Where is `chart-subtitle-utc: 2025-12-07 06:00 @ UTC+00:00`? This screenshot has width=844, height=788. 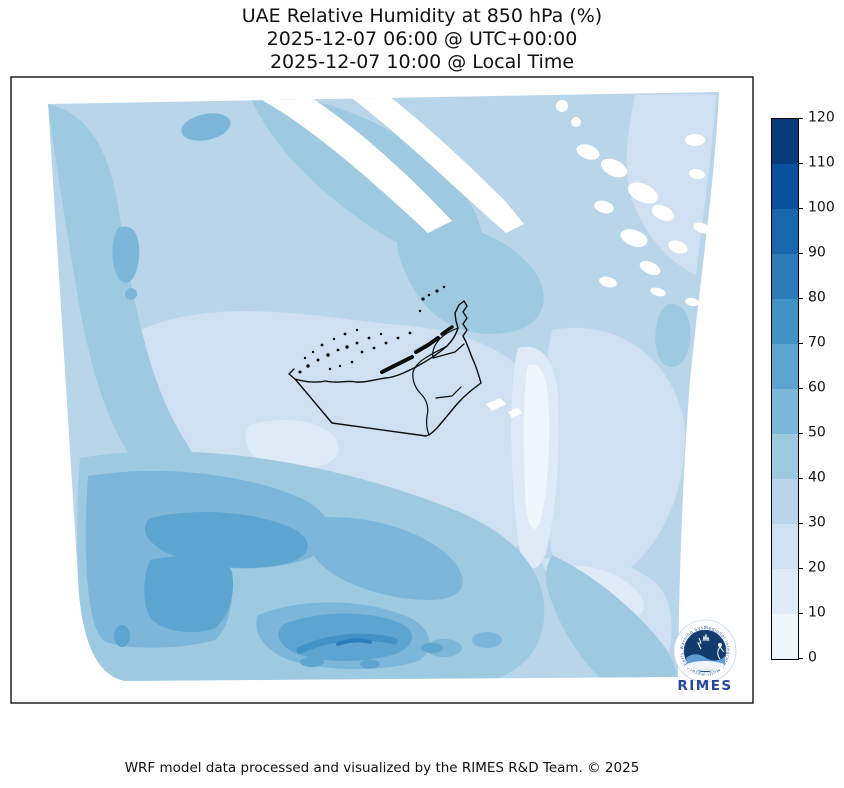
chart-subtitle-utc: 2025-12-07 06:00 @ UTC+00:00 is located at coordinates (422, 39).